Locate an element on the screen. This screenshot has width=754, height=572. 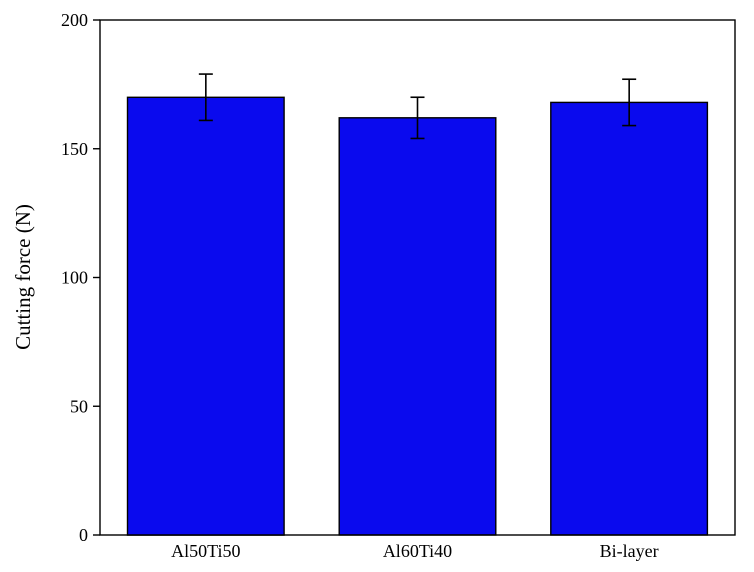
y-tick-label: 100 is located at coordinates (74, 278).